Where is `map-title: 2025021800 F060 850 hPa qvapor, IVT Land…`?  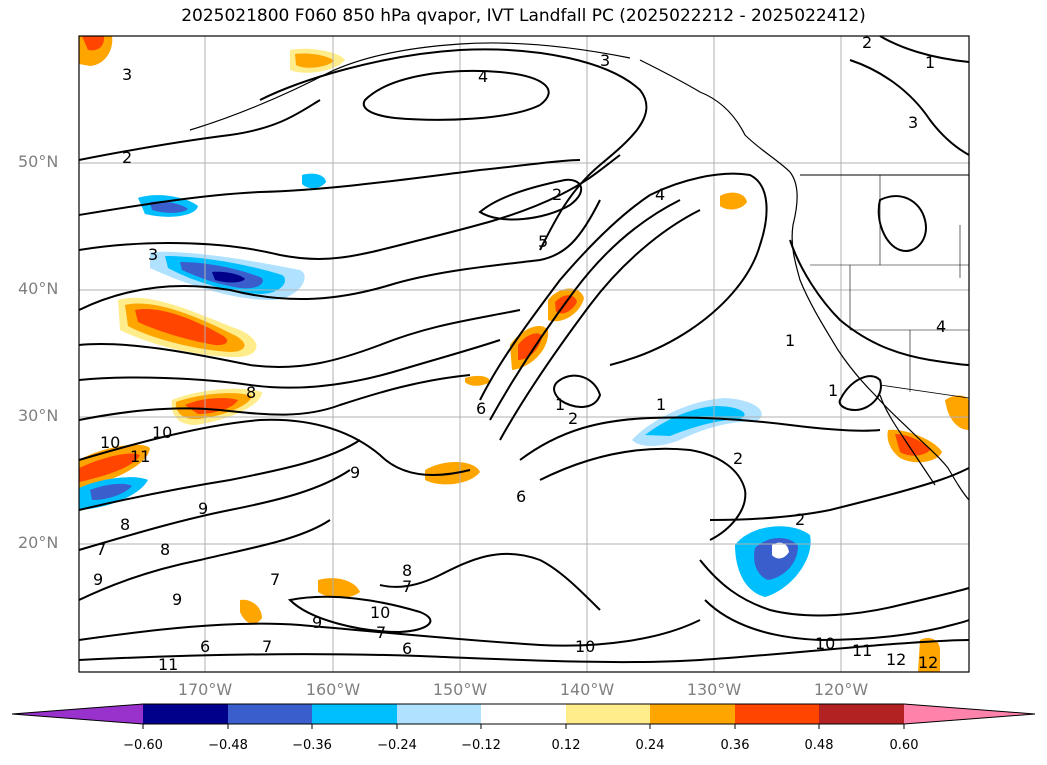
map-title: 2025021800 F060 850 hPa qvapor, IVT Land… is located at coordinates (523, 16).